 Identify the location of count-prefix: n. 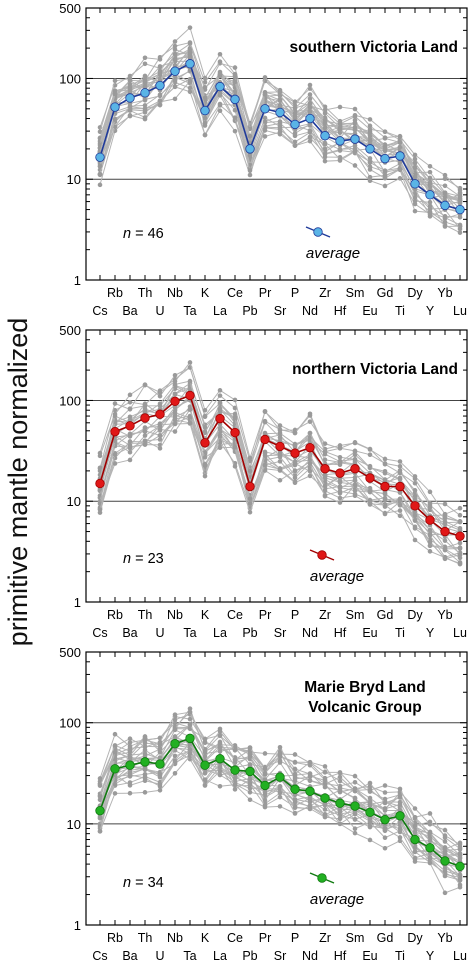
(127, 234).